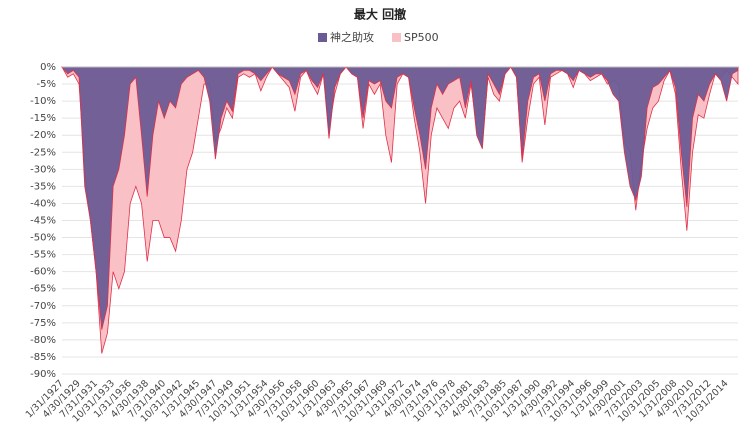  I want to click on y-tick-label: -60%, so click(43, 272).